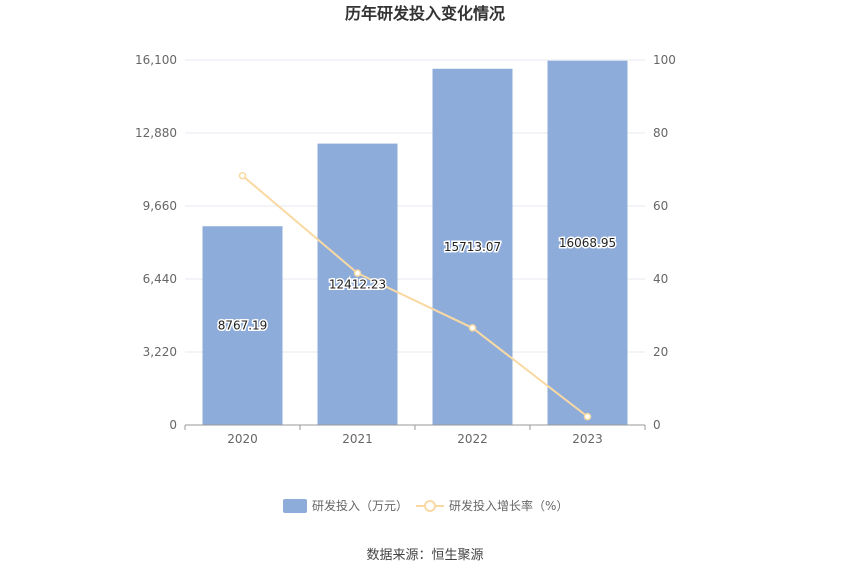  Describe the element at coordinates (160, 279) in the screenshot. I see `y-left-tick-label: 6,440` at that location.